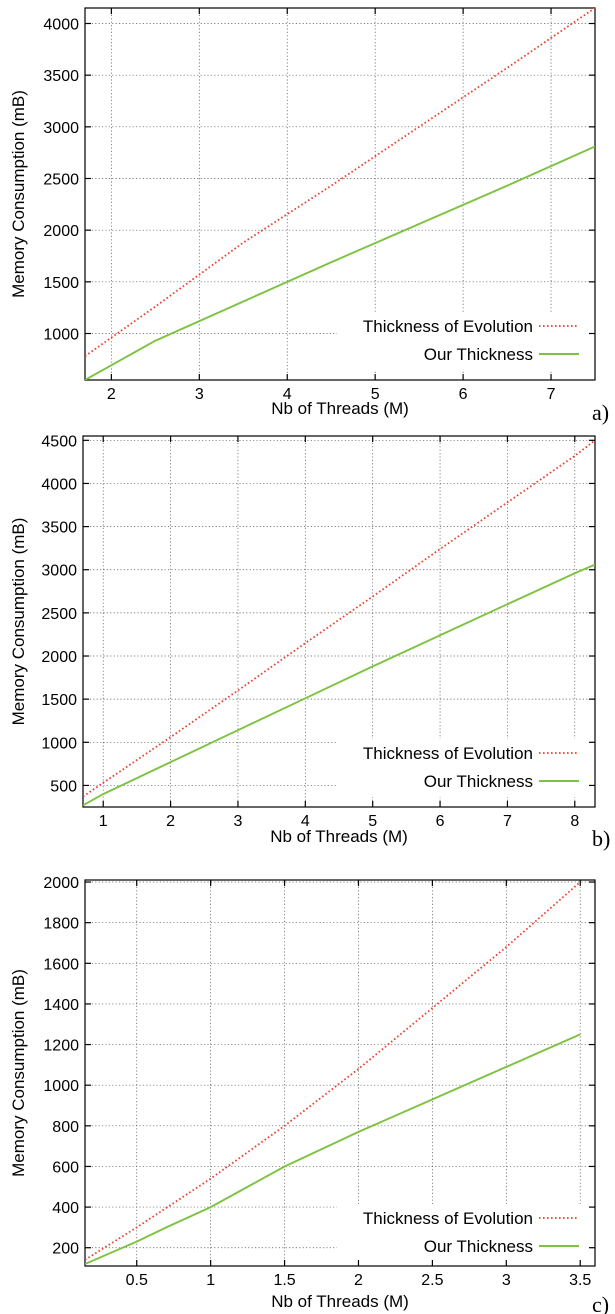  I want to click on x-tick-label: 3.5, so click(580, 1280).